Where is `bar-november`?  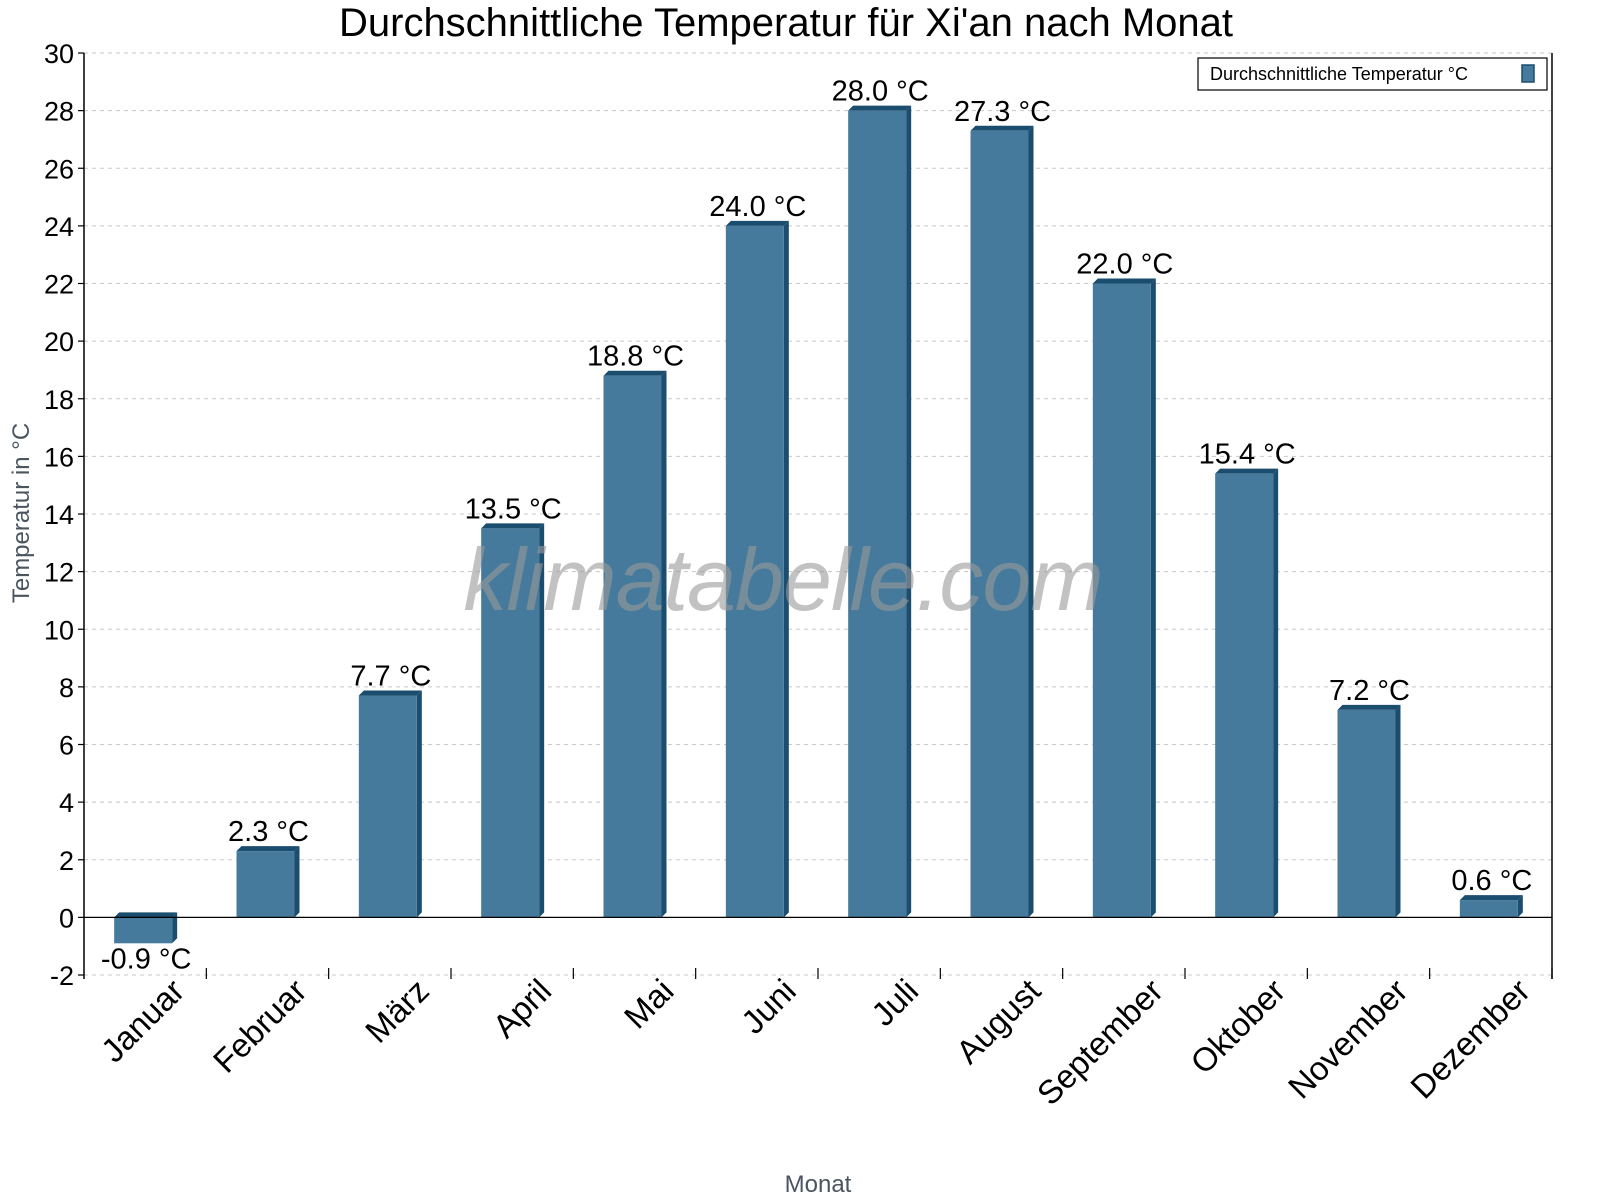 bar-november is located at coordinates (1369, 811).